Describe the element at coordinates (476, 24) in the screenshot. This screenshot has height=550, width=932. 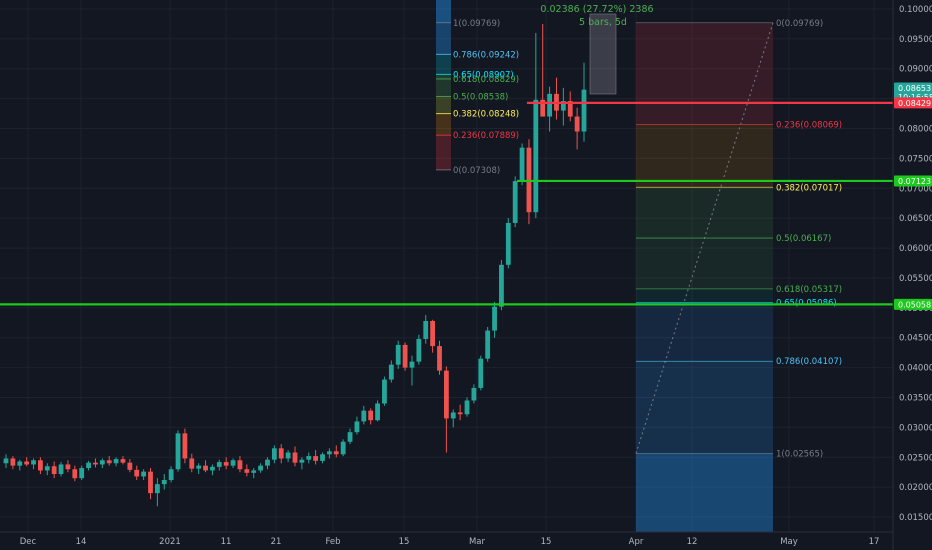
I see `small-fib-label: 1(0.09769)` at that location.